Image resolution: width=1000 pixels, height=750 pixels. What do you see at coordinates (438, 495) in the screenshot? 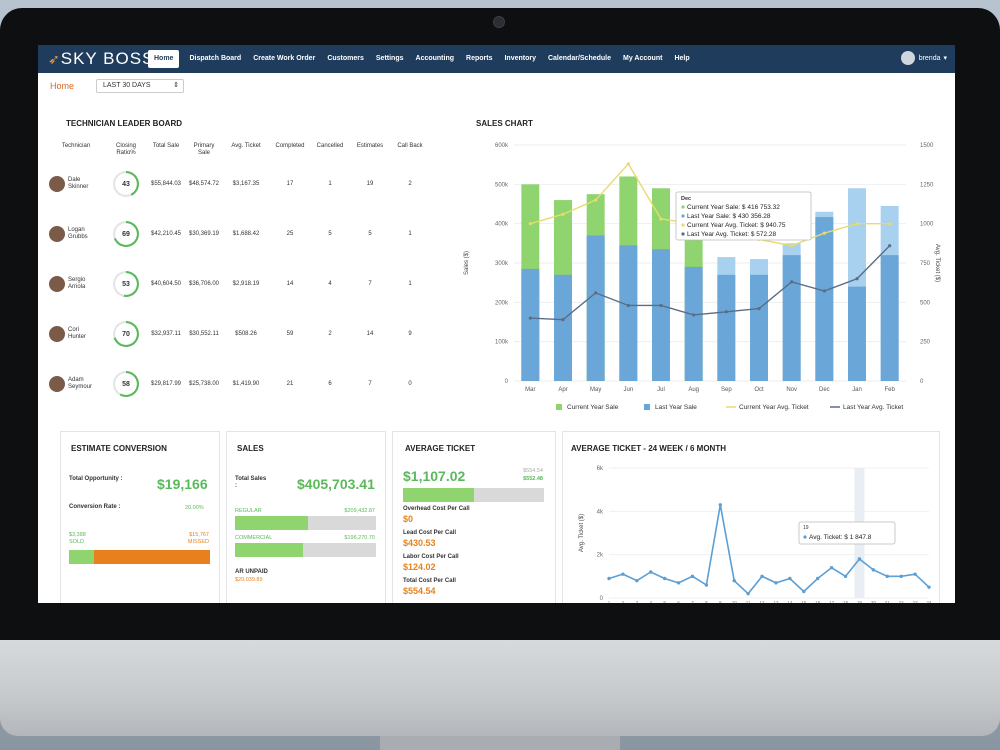
I see `average-ticket-fill` at bounding box center [438, 495].